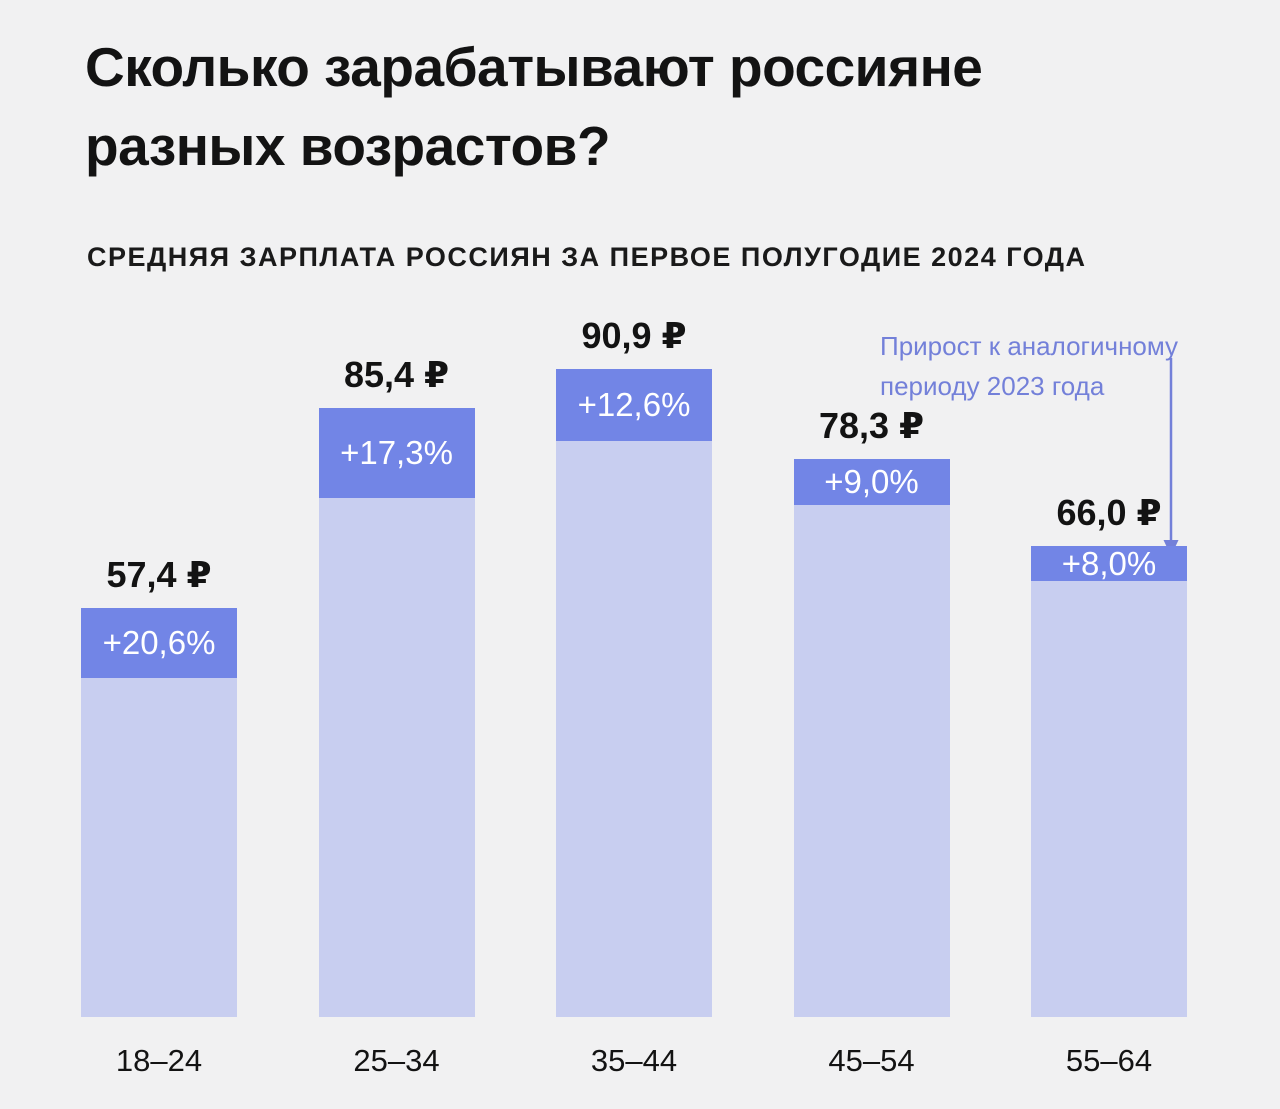 The image size is (1280, 1109). I want to click on bar-group: 66,0 ₽ +8,0% 55–64, so click(1109, 785).